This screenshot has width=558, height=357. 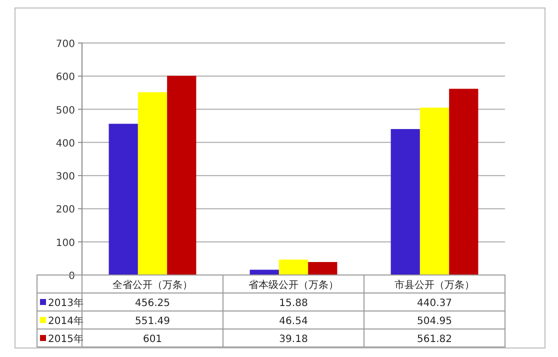 What do you see at coordinates (66, 303) in the screenshot?
I see `legend-label: 2013年` at bounding box center [66, 303].